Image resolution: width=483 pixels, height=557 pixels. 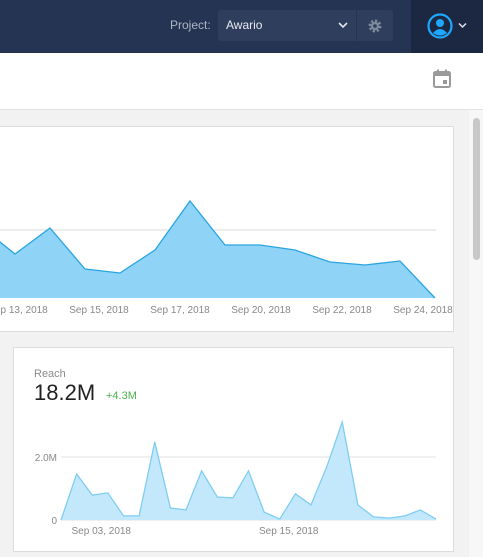 What do you see at coordinates (46, 458) in the screenshot?
I see `y-tick-label: 2.0M` at bounding box center [46, 458].